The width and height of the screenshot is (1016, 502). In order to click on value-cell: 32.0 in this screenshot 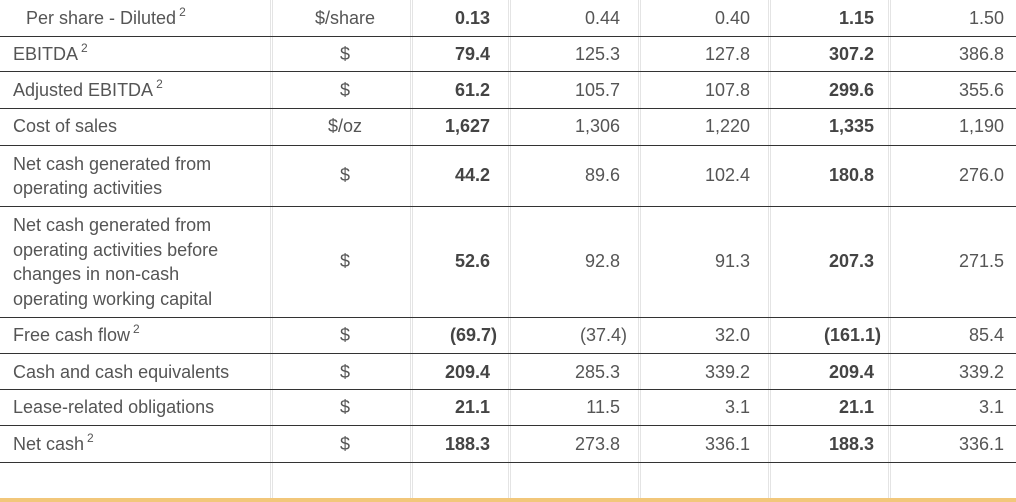, I will do `click(732, 335)`.